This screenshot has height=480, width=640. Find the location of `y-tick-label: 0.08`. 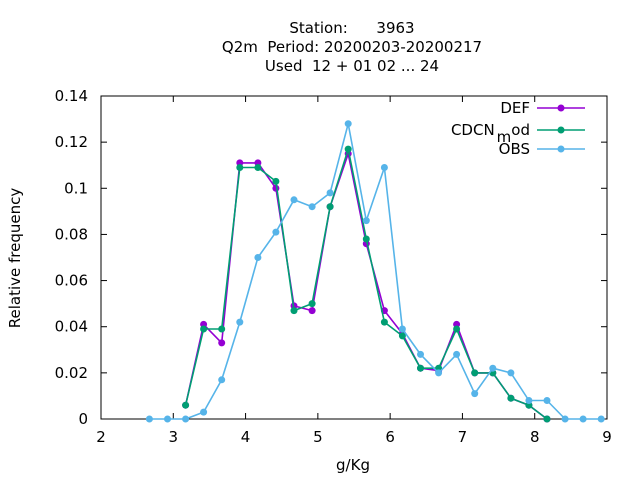

y-tick-label: 0.08 is located at coordinates (71, 234).